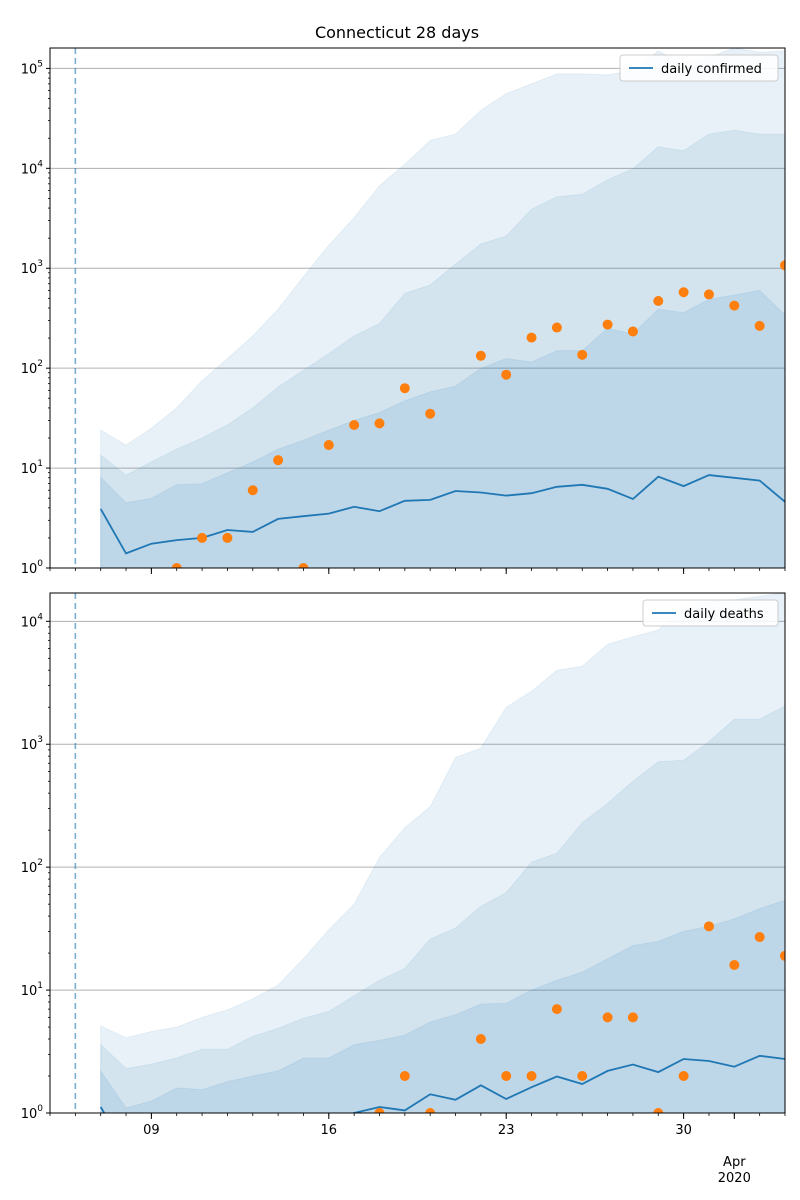 The width and height of the screenshot is (800, 1200). Describe the element at coordinates (711, 69) in the screenshot. I see `legend-label: daily confirmed` at that location.